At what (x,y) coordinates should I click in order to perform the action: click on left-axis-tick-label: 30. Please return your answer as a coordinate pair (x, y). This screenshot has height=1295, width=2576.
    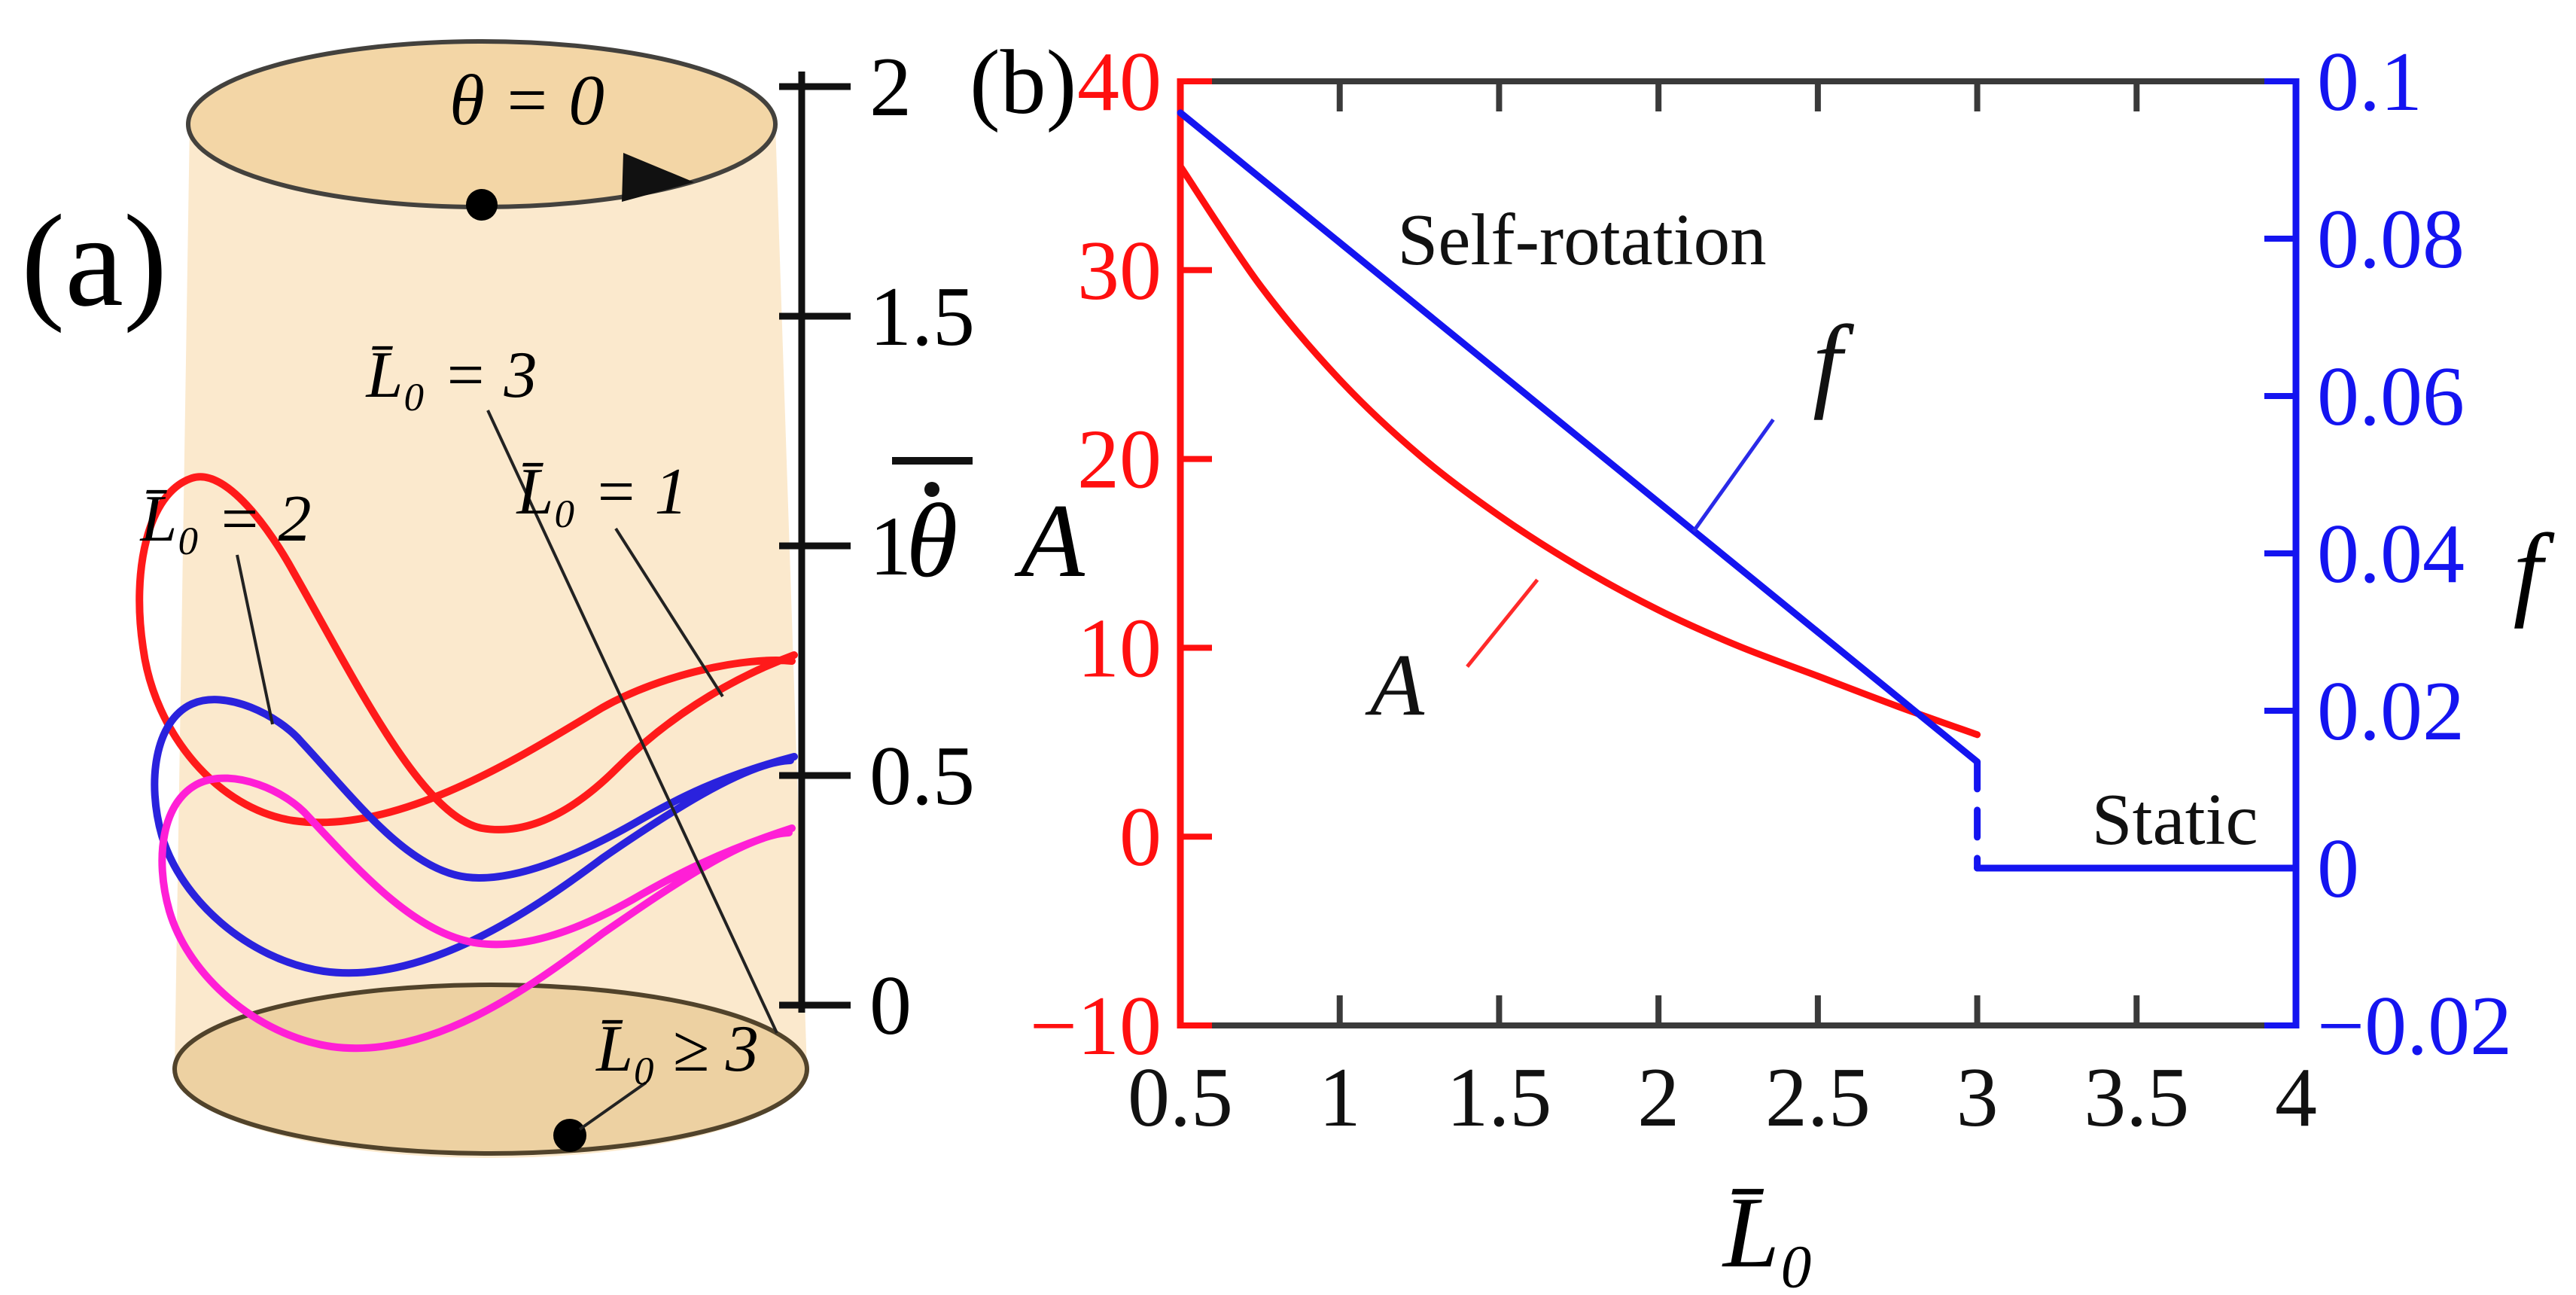
    Looking at the image, I should click on (1119, 271).